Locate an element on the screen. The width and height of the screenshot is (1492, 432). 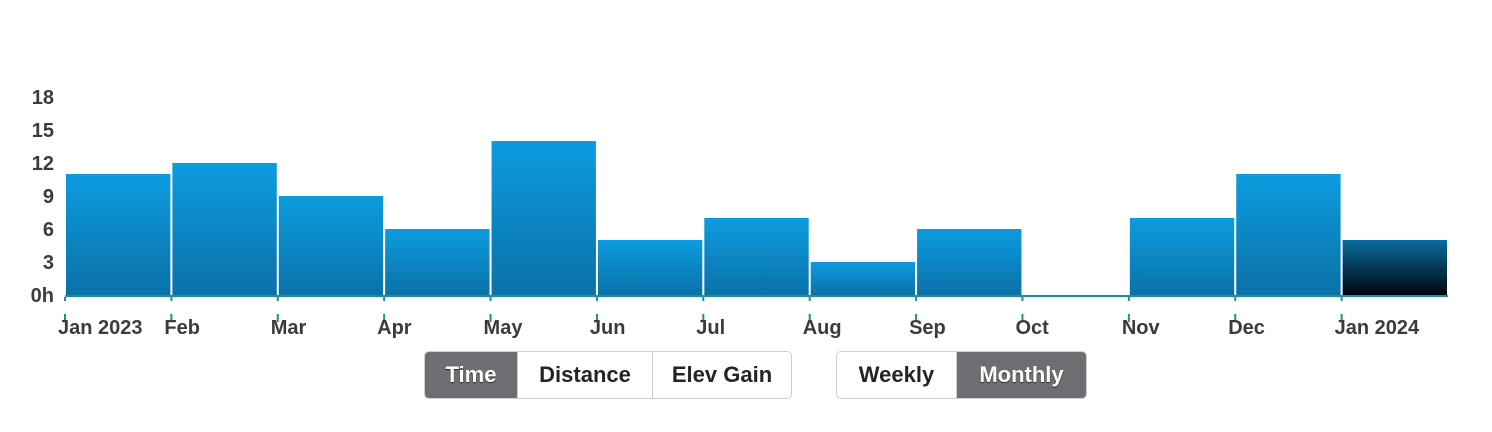
bar-jun is located at coordinates (650, 267).